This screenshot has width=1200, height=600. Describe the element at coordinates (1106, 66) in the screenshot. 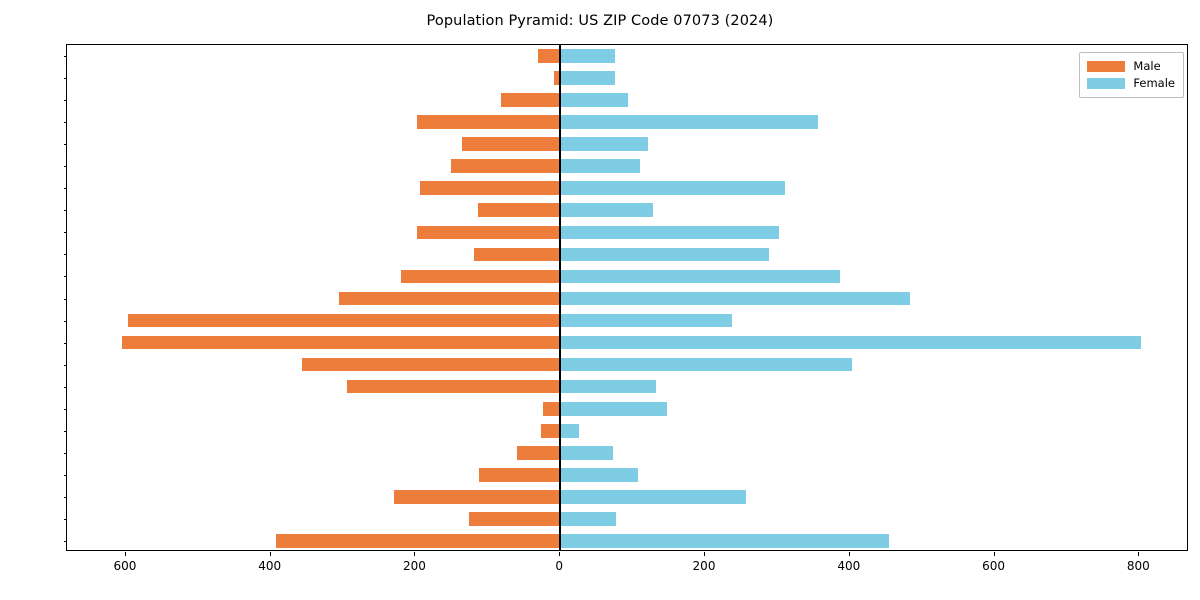

I see `legend-swatch-male` at that location.